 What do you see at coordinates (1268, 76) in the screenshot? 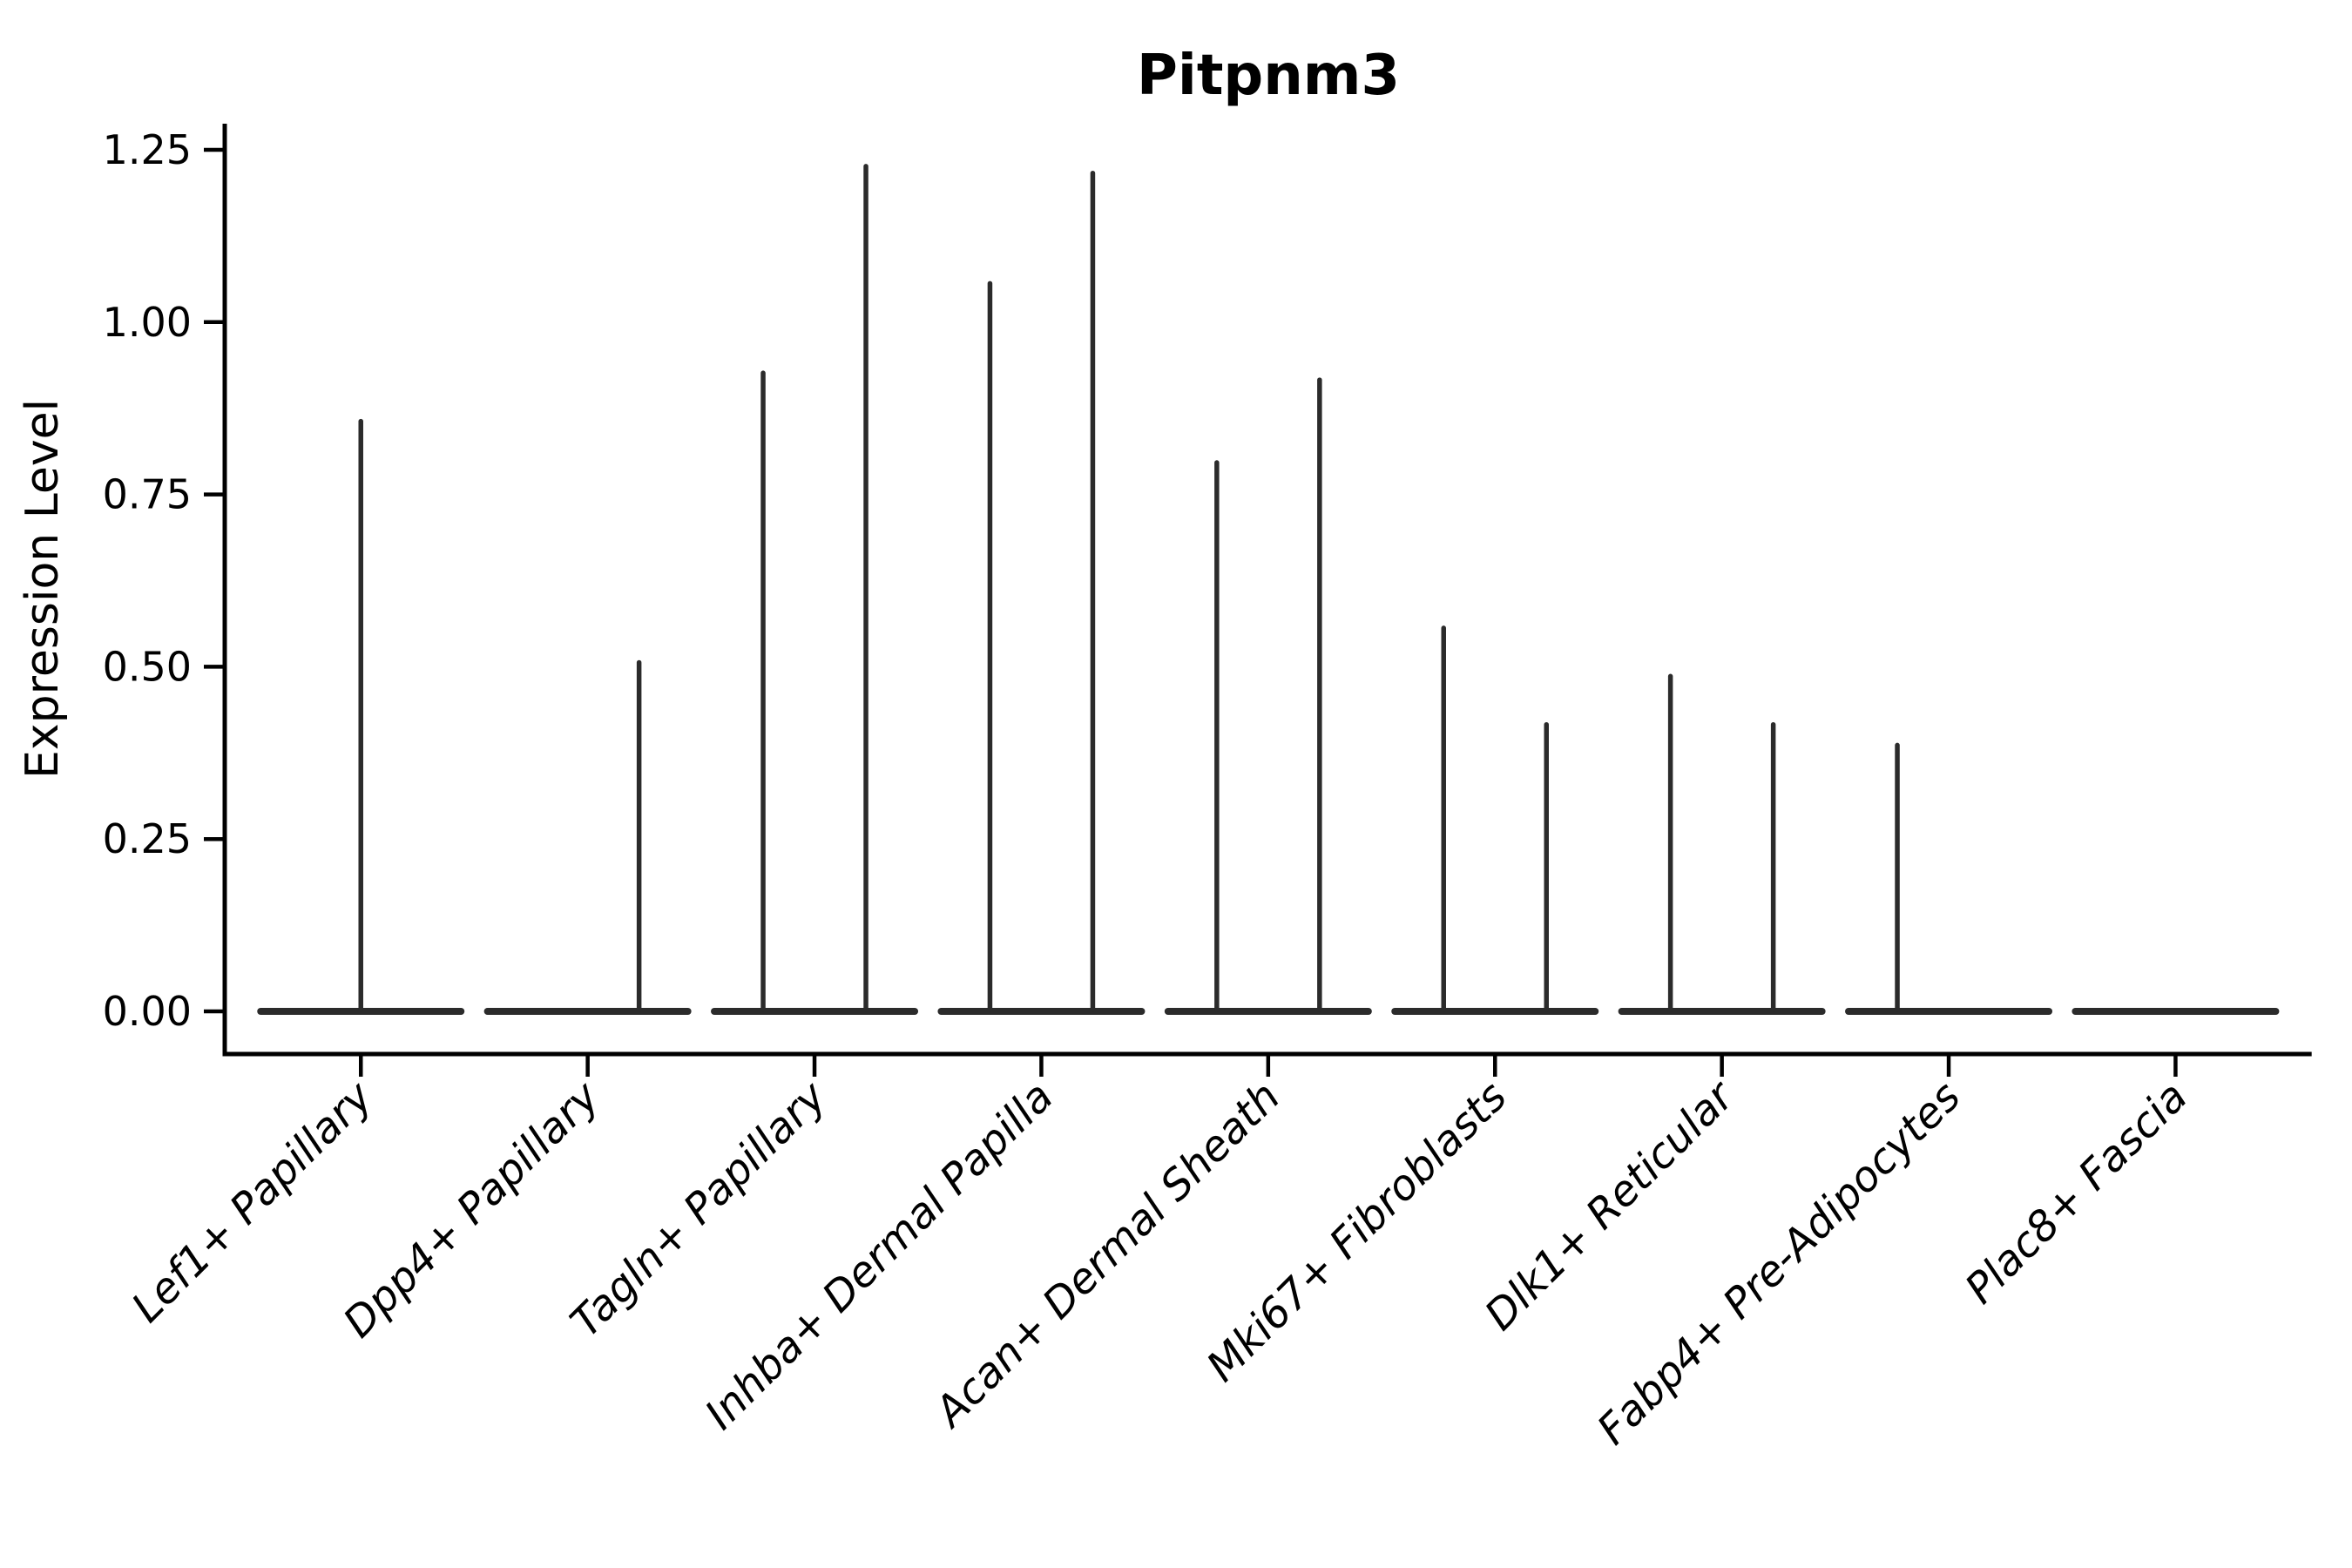
I see `chart-title: Pitpnm3` at bounding box center [1268, 76].